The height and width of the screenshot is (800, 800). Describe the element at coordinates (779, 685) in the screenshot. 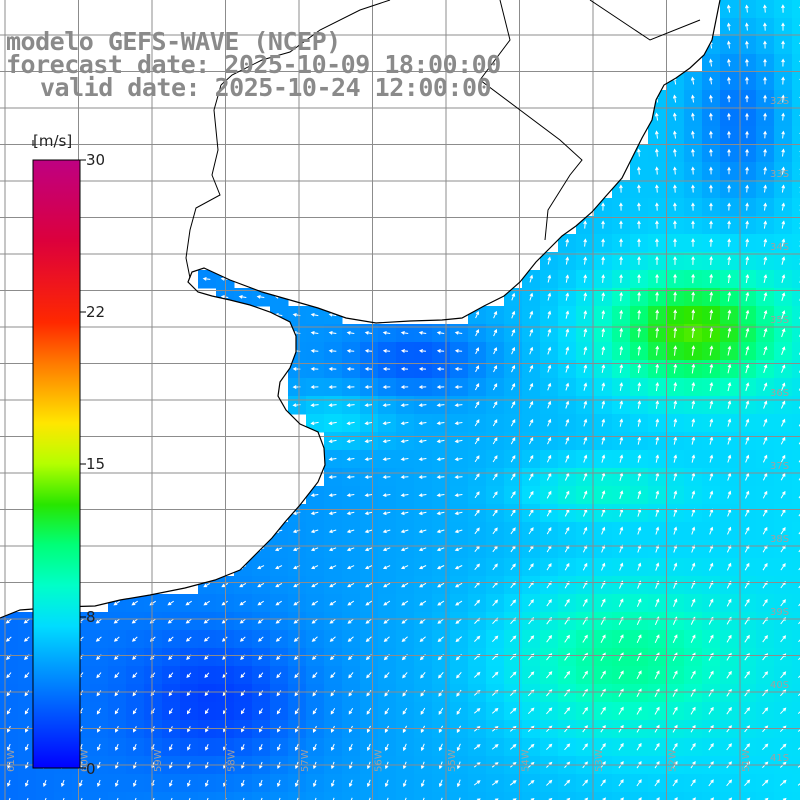

I see `lat-label: 40S` at that location.